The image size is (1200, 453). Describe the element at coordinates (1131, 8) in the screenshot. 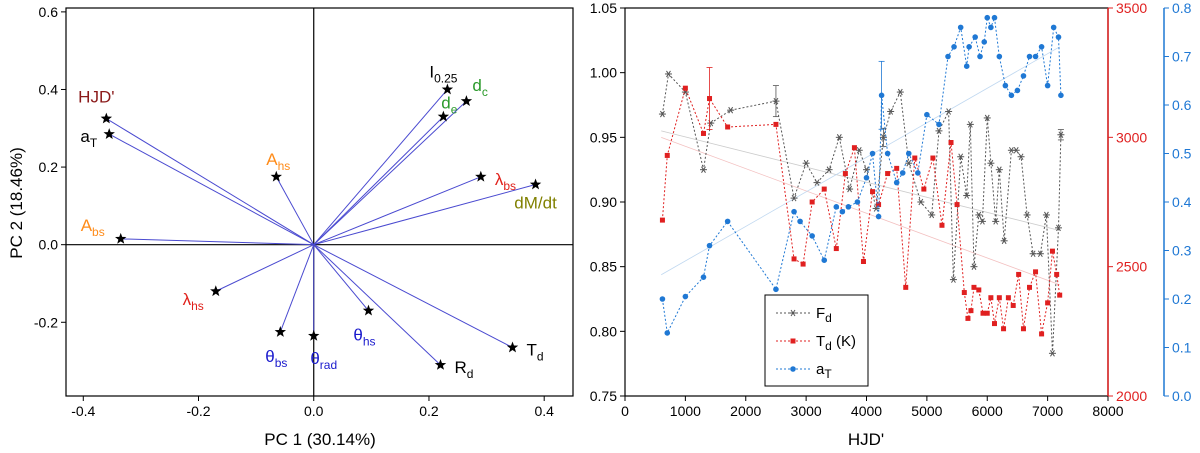

I see `right_red-tick-label: 3500` at that location.